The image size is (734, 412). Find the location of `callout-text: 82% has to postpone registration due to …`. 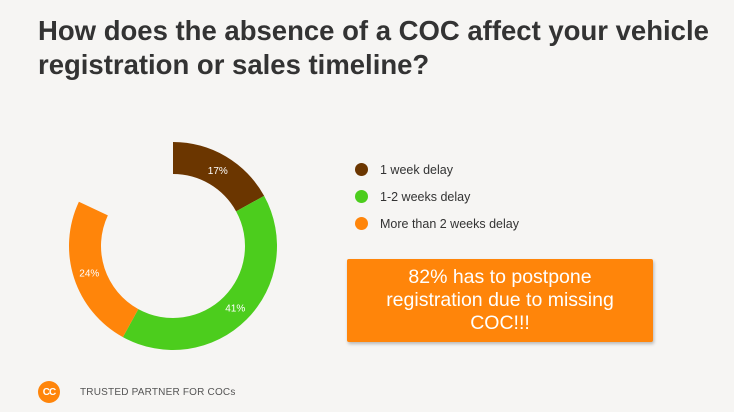

callout-text: 82% has to postpone registration due to … is located at coordinates (500, 300).